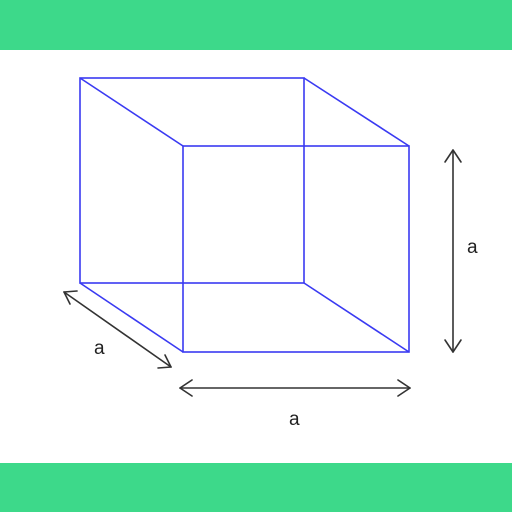 The image size is (512, 512). I want to click on height-label: a, so click(472, 247).